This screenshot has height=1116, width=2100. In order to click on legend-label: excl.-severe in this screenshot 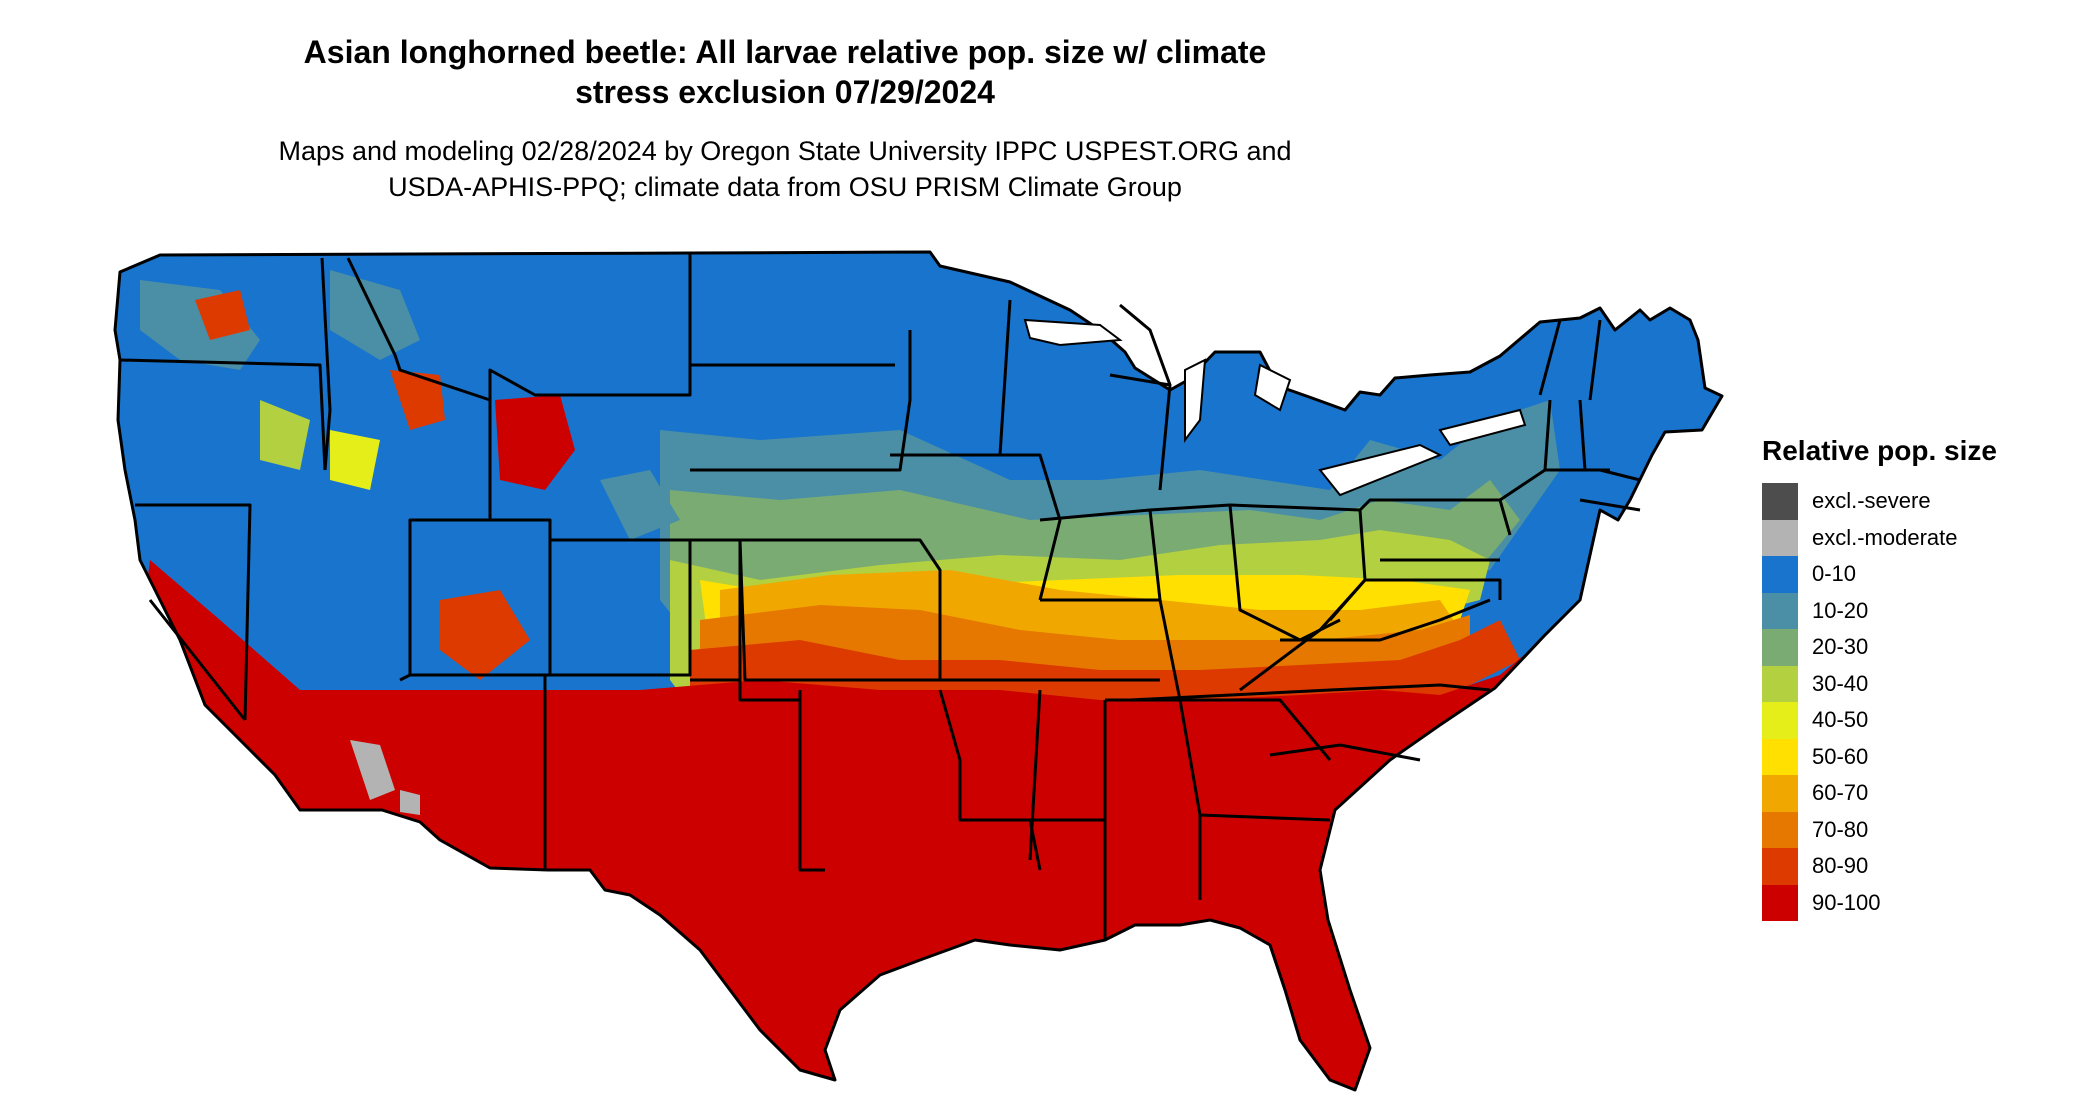, I will do `click(1871, 501)`.